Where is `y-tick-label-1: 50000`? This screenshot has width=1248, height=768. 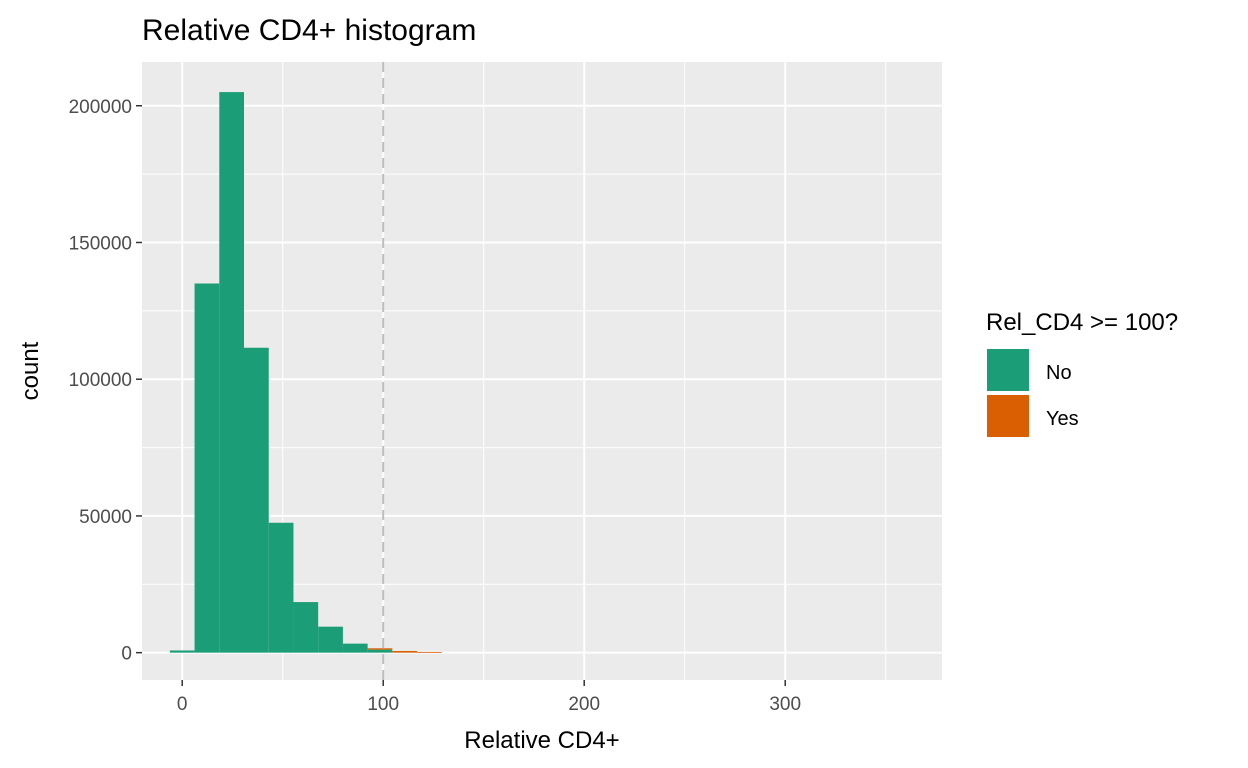 y-tick-label-1: 50000 is located at coordinates (105, 517).